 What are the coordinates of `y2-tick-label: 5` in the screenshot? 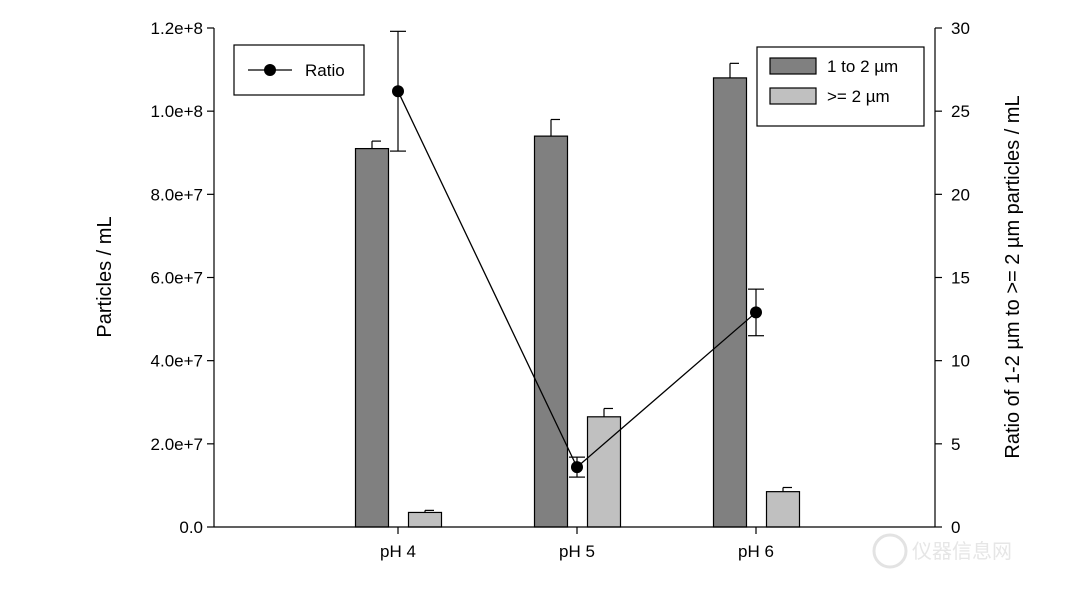 It's located at (955, 444).